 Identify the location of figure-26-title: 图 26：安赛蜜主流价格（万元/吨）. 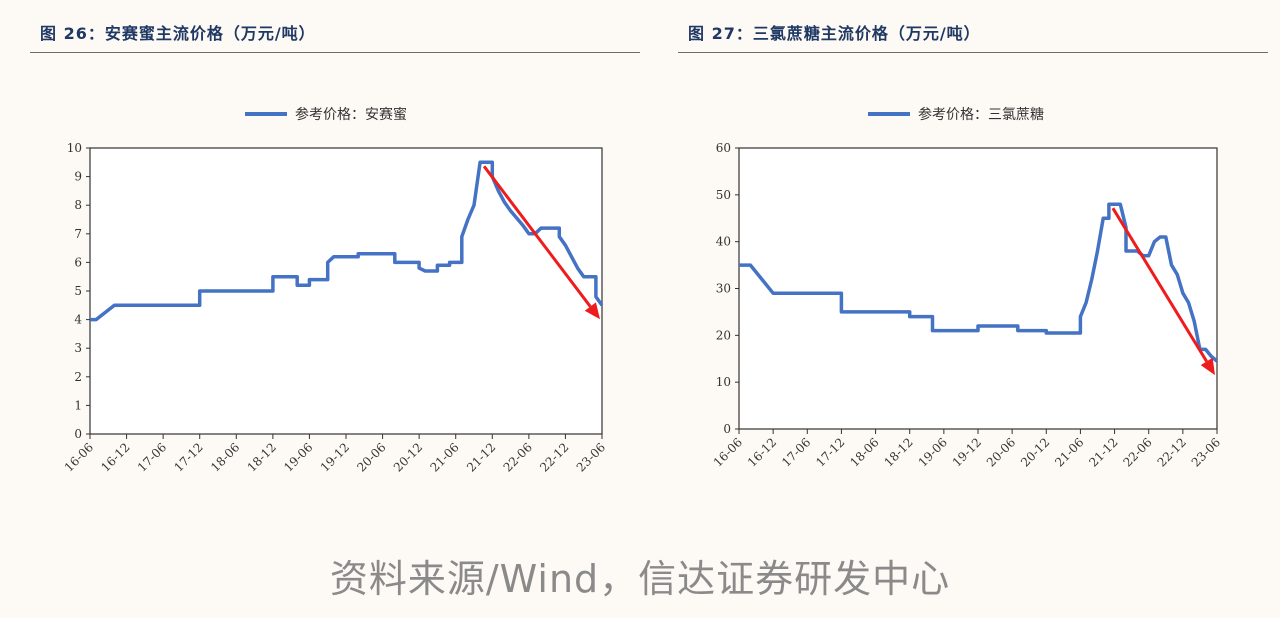
(178, 33).